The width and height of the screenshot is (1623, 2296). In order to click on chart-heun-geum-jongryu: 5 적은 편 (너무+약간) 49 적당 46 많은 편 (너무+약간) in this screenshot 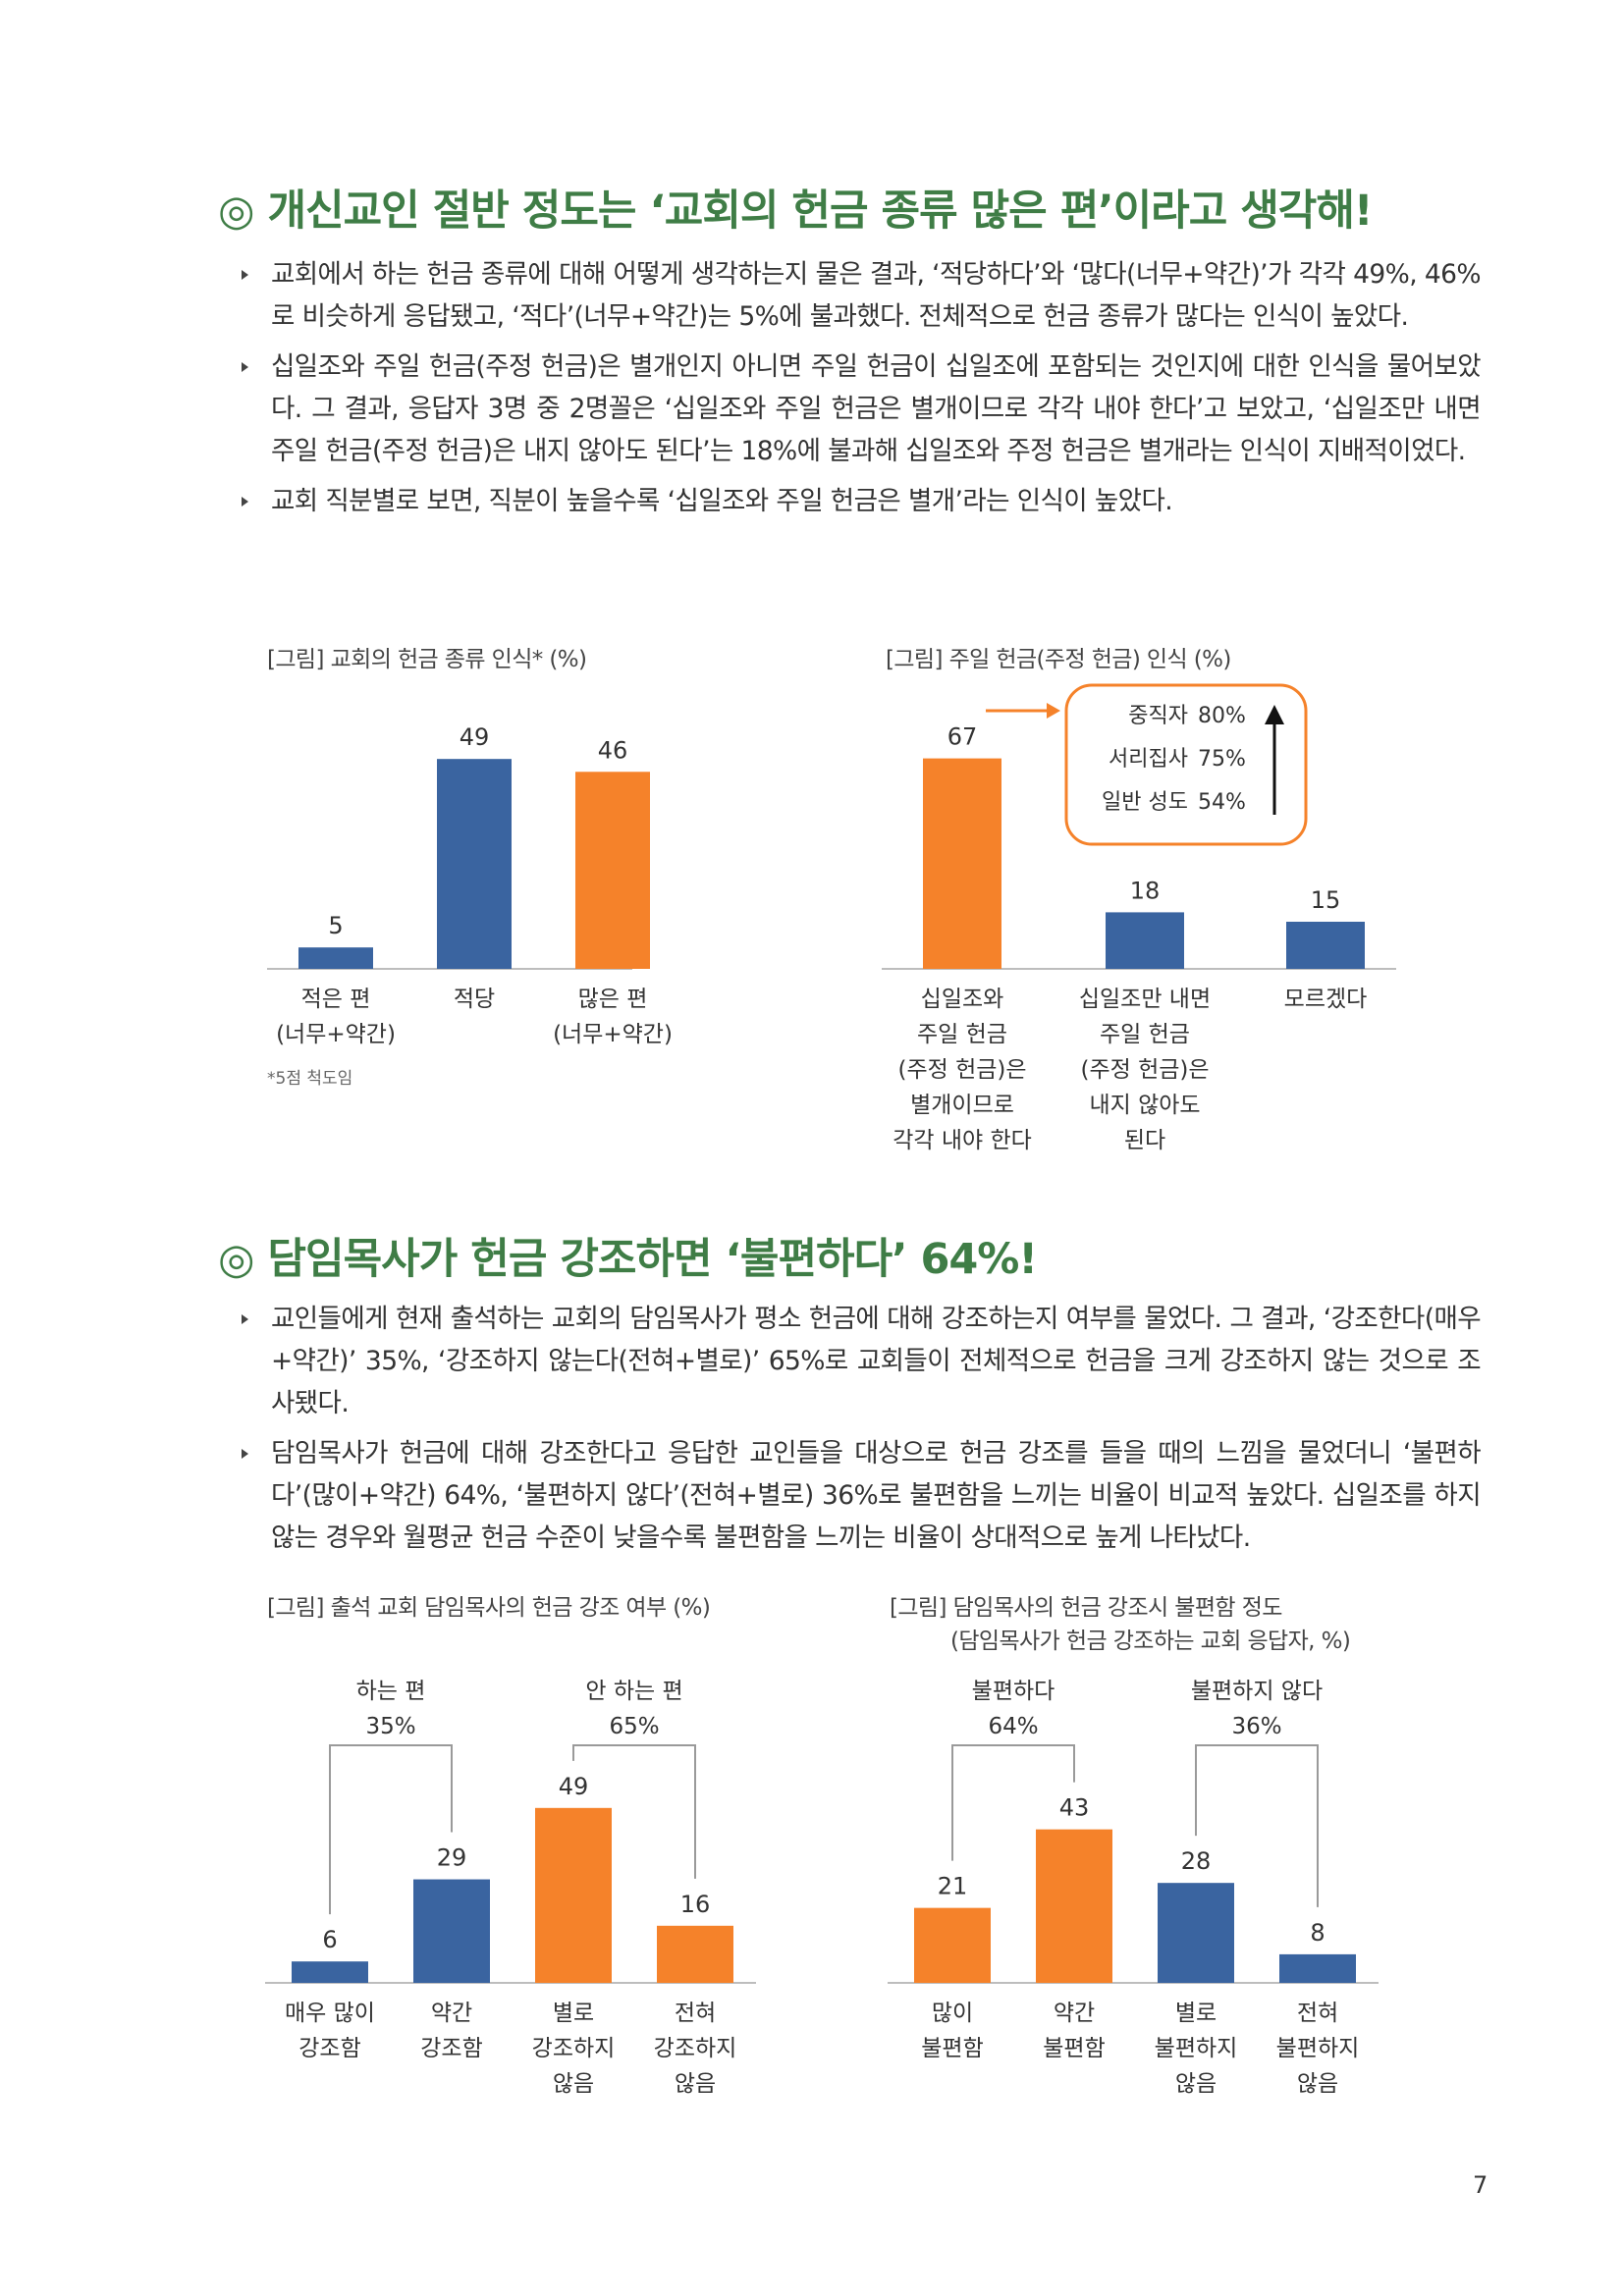, I will do `click(470, 885)`.